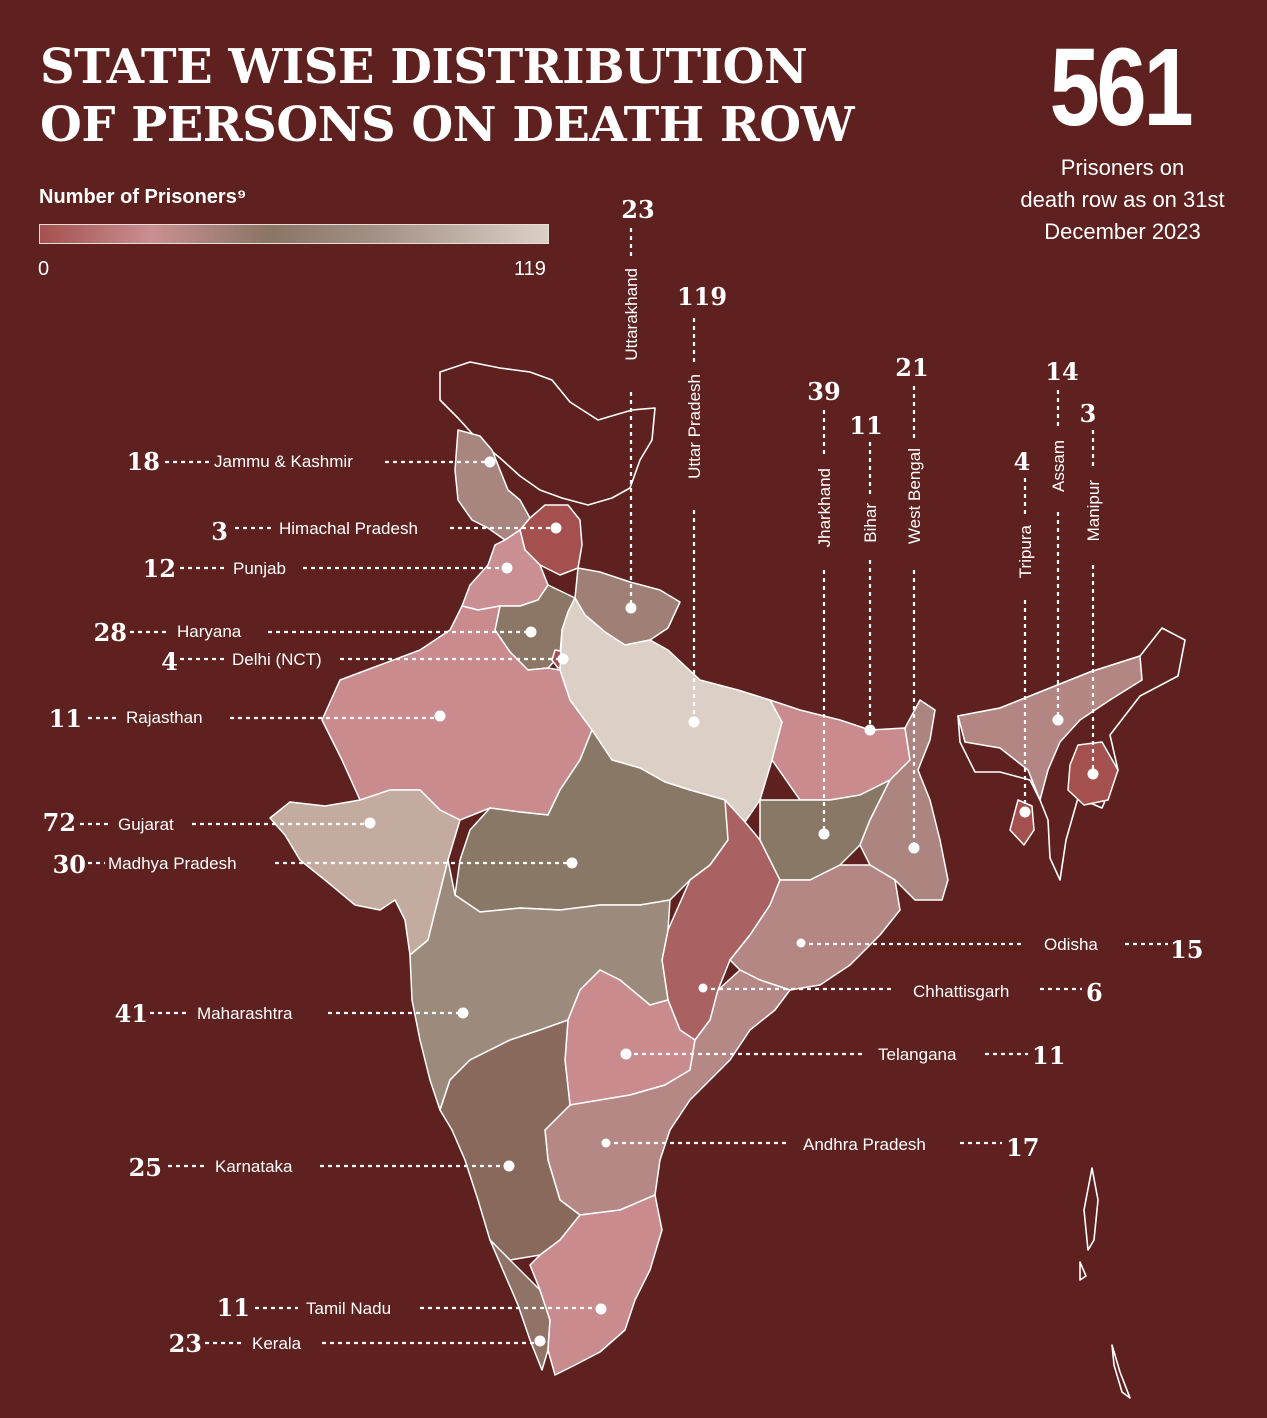  What do you see at coordinates (59, 822) in the screenshot?
I see `value-gujarat: 72` at bounding box center [59, 822].